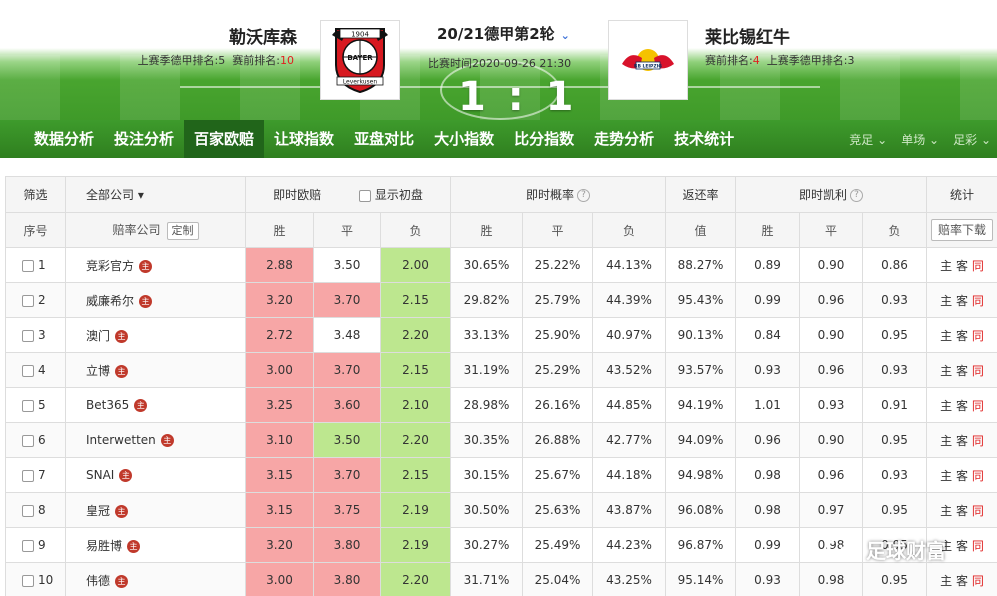  Describe the element at coordinates (155, 300) in the screenshot. I see `company-cell: 威廉希尔主` at that location.